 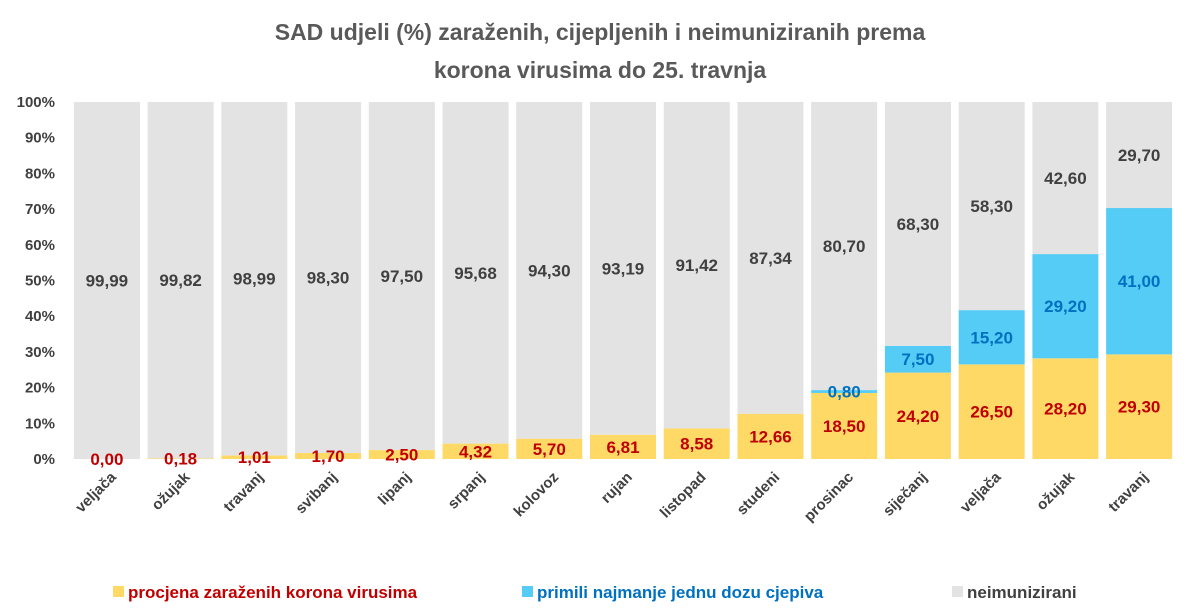 I want to click on y-tick-label: 10%, so click(x=40, y=423).